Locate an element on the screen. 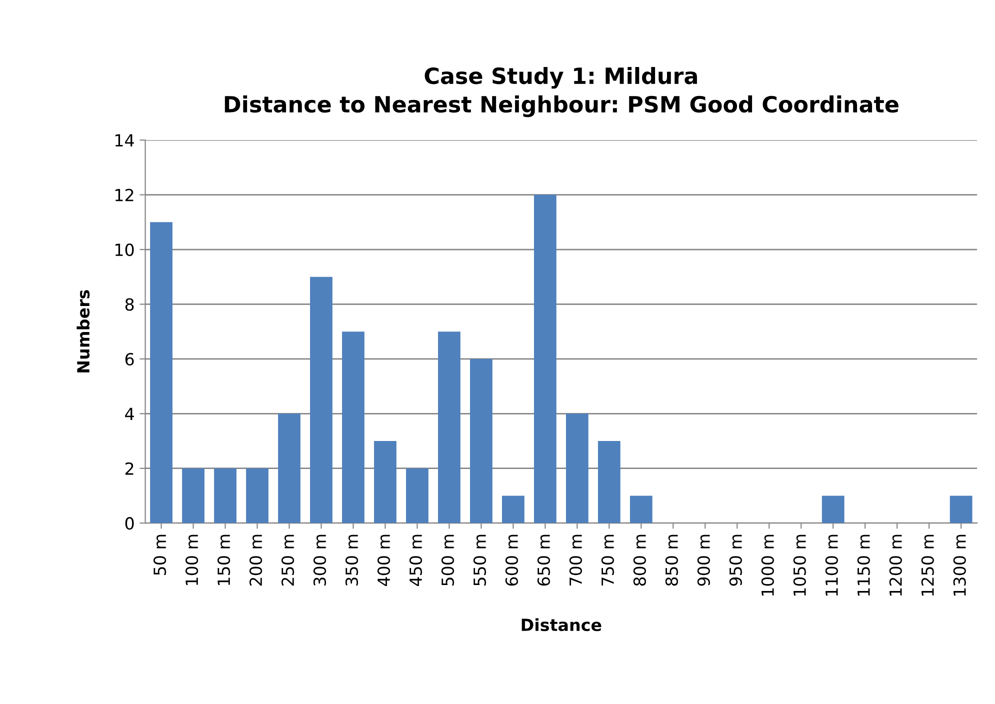 Image resolution: width=995 pixels, height=704 pixels. y-axis-title: Numbers is located at coordinates (83, 331).